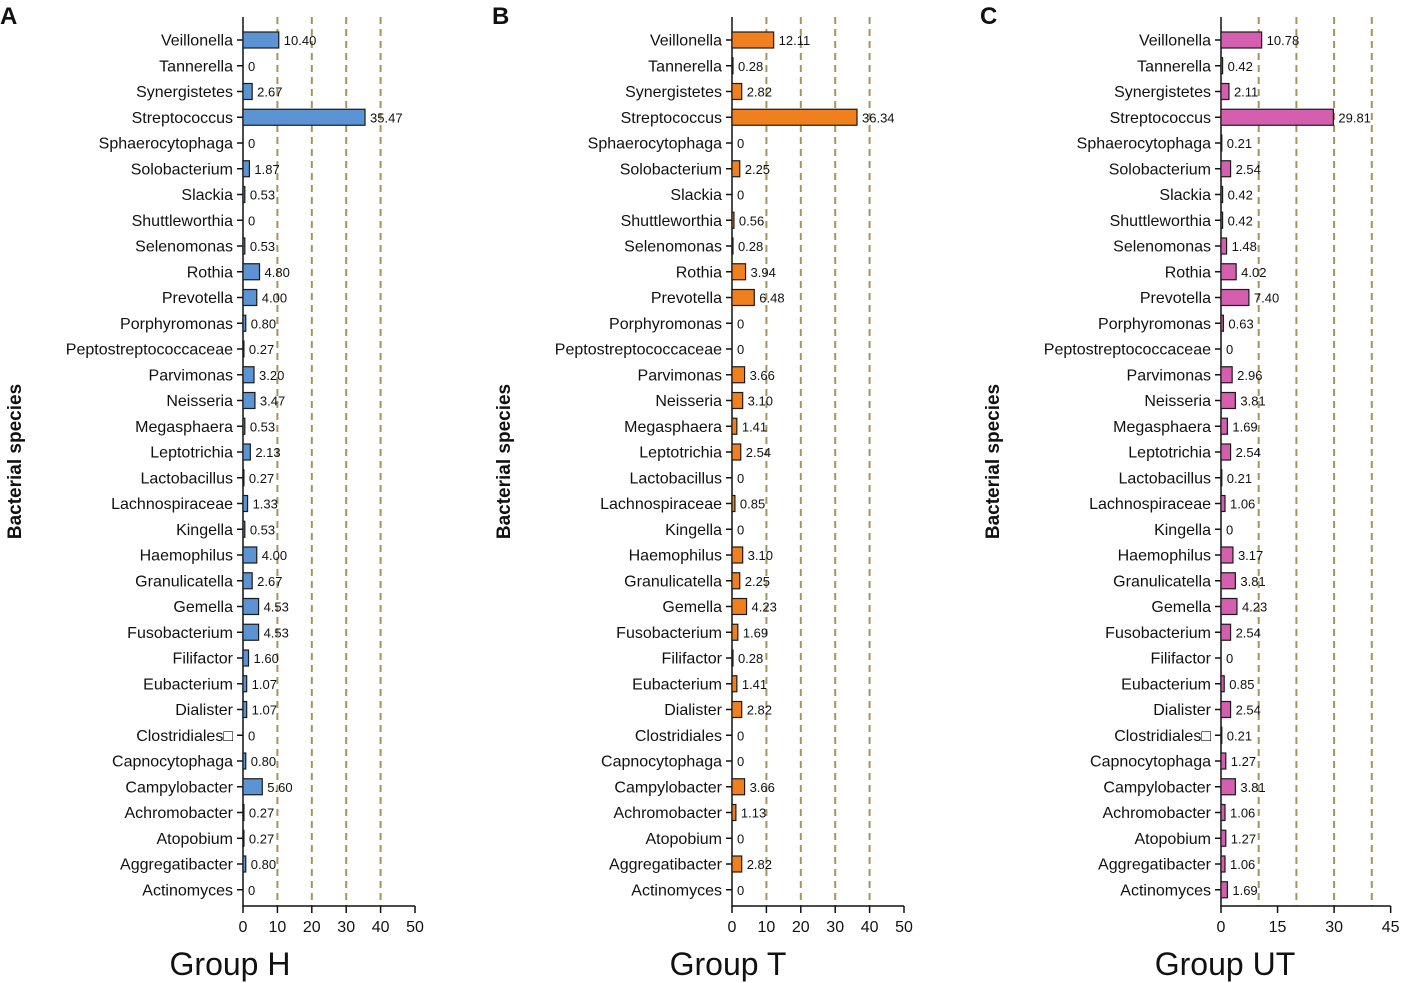 The image size is (1405, 983). Describe the element at coordinates (685, 66) in the screenshot. I see `category-label-tannerella: Tannerella` at that location.